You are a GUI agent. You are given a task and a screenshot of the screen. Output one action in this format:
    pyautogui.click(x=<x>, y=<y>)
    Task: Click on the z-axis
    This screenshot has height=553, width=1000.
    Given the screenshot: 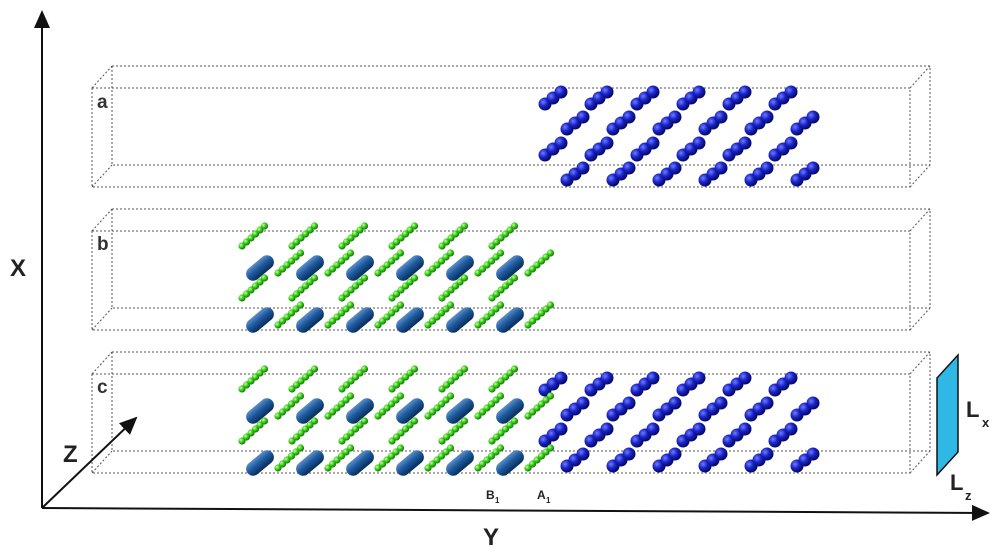 What is the action you would take?
    pyautogui.click(x=89, y=462)
    